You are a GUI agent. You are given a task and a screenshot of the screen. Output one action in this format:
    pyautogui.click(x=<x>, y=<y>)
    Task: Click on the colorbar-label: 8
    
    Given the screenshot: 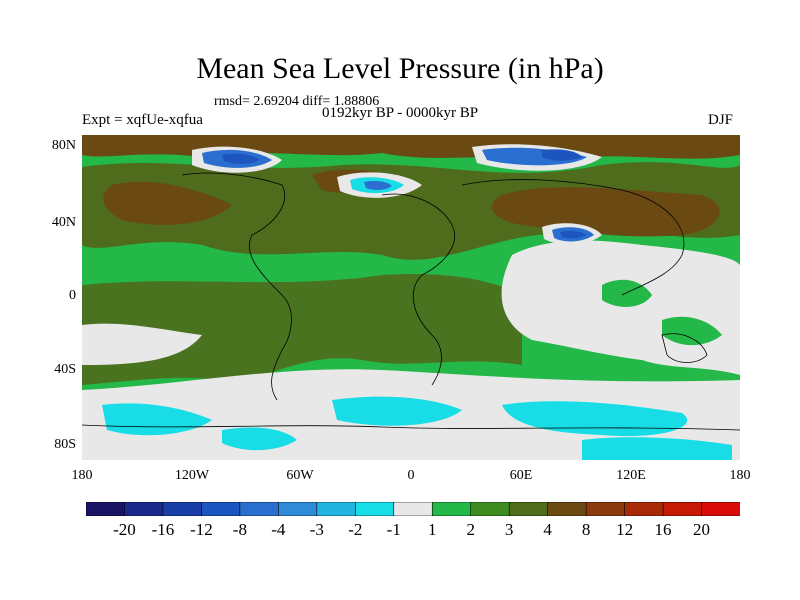 What is the action you would take?
    pyautogui.click(x=586, y=529)
    